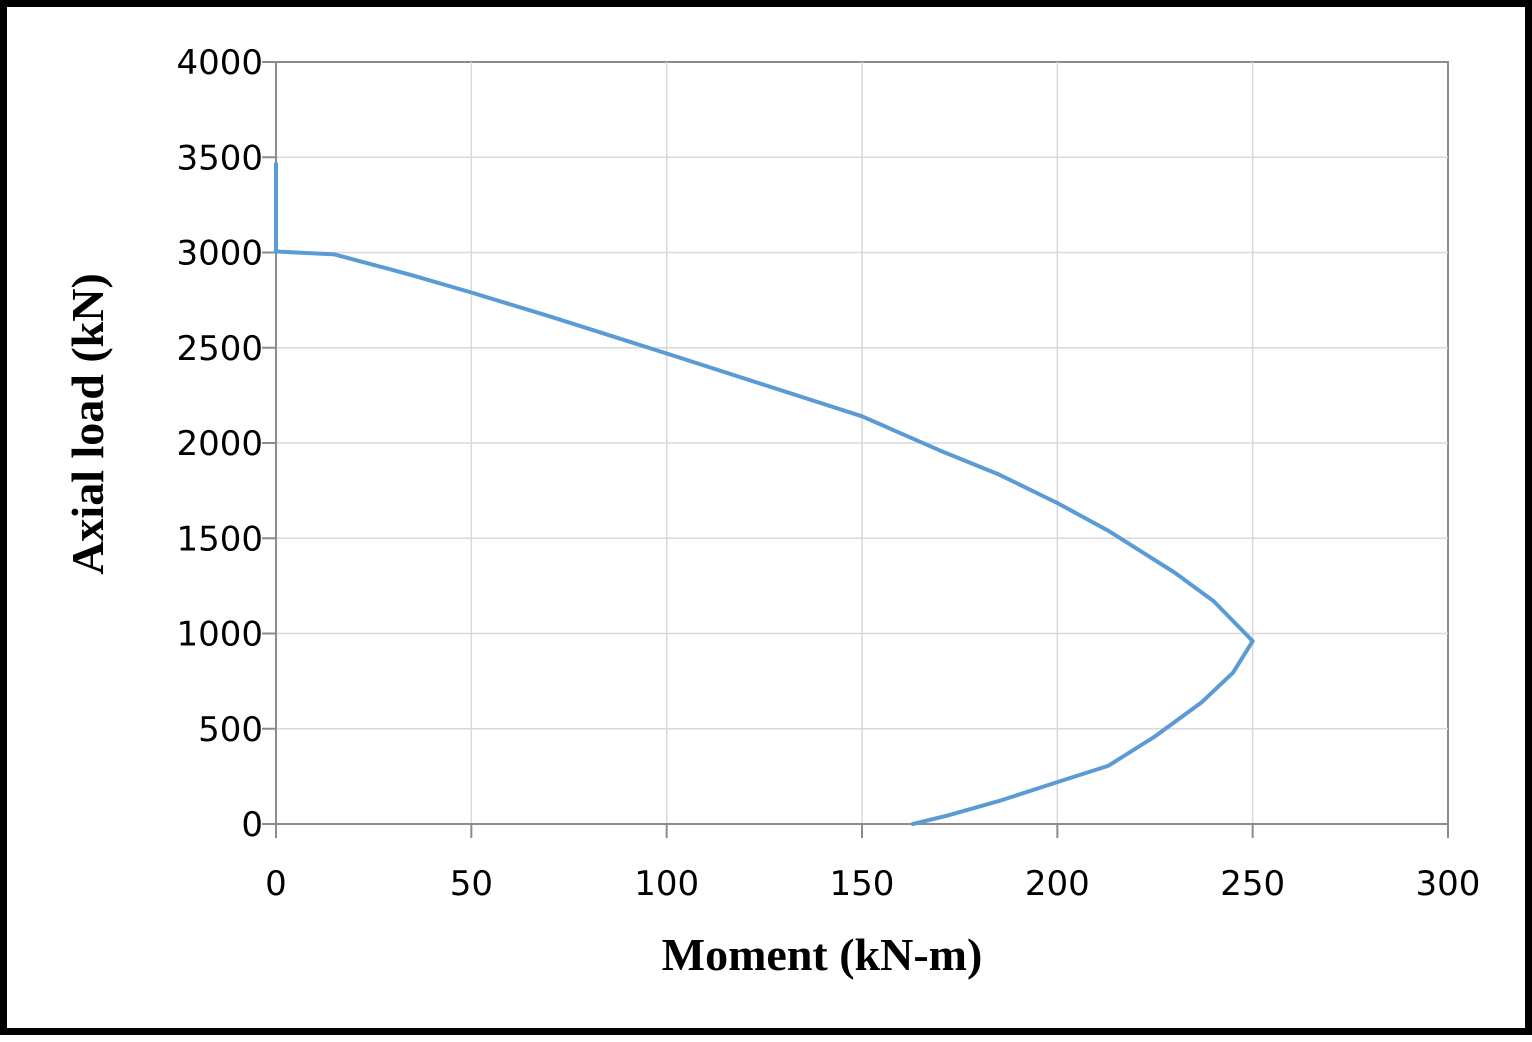 This screenshot has width=1532, height=1042. Describe the element at coordinates (219, 63) in the screenshot. I see `y-tick-label: 4000` at that location.